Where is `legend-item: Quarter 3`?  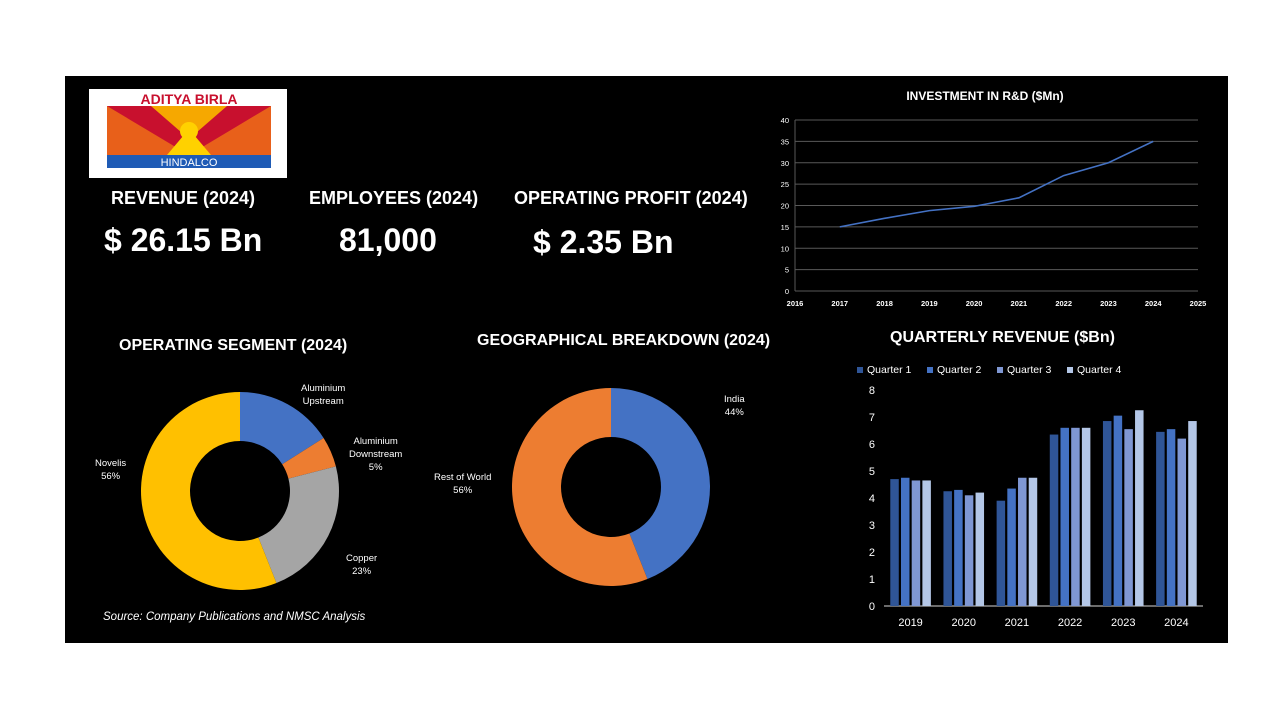
legend-item: Quarter 3 is located at coordinates (1024, 370).